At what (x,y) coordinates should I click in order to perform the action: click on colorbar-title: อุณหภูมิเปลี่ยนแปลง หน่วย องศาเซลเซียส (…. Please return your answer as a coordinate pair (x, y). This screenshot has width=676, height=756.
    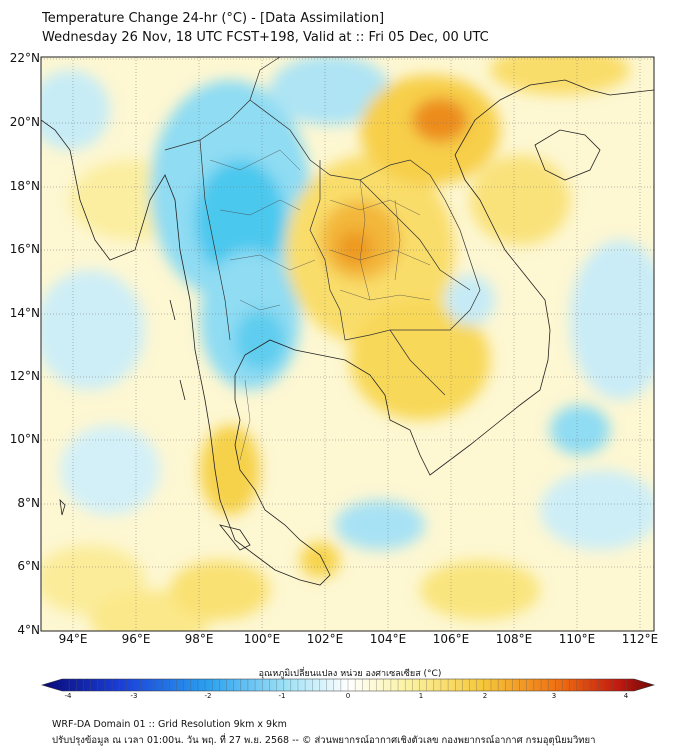
    Looking at the image, I should click on (350, 674).